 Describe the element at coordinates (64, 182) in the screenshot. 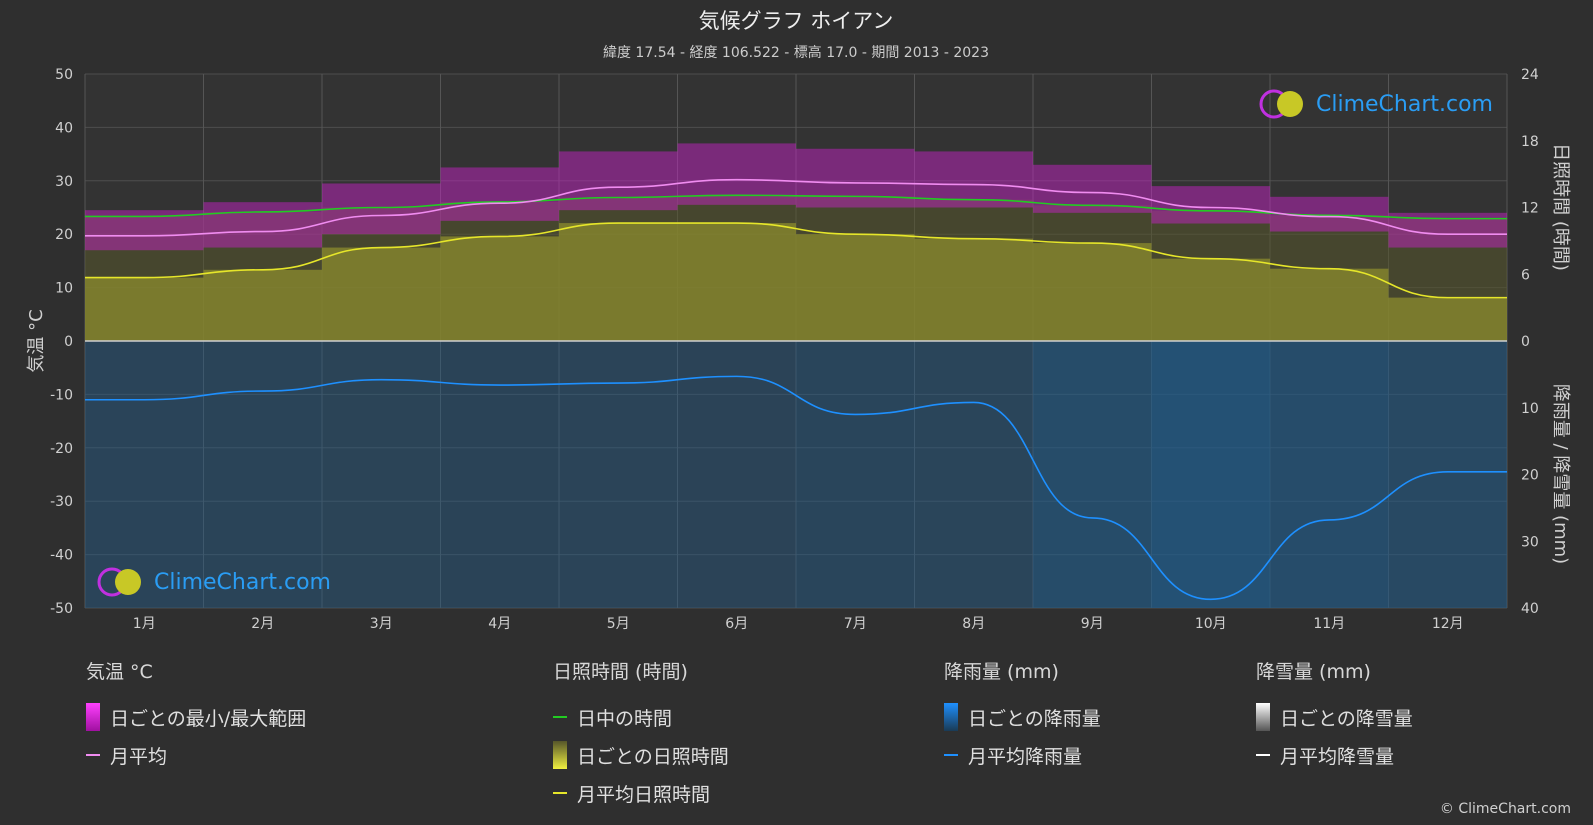

I see `temp-tick-label: 30` at that location.